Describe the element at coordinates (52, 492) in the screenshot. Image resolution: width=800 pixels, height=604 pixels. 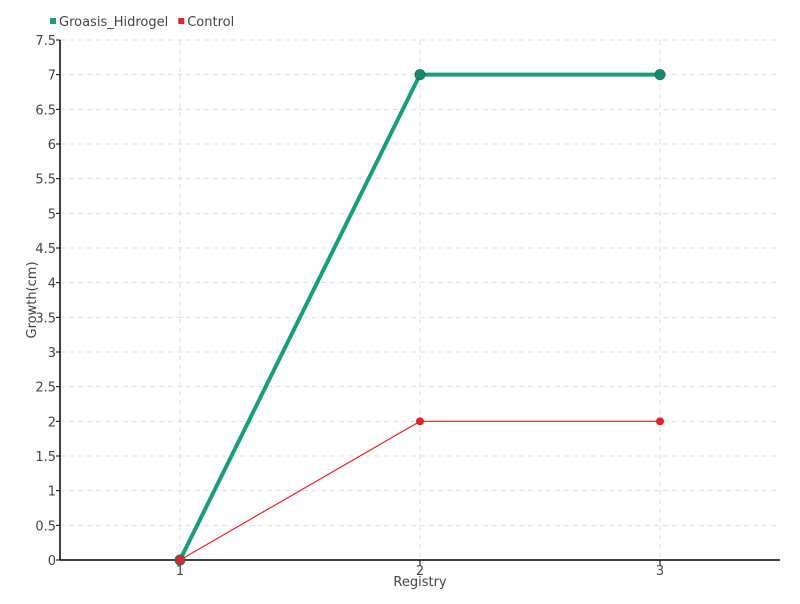
I see `y-tick-label: 1` at that location.